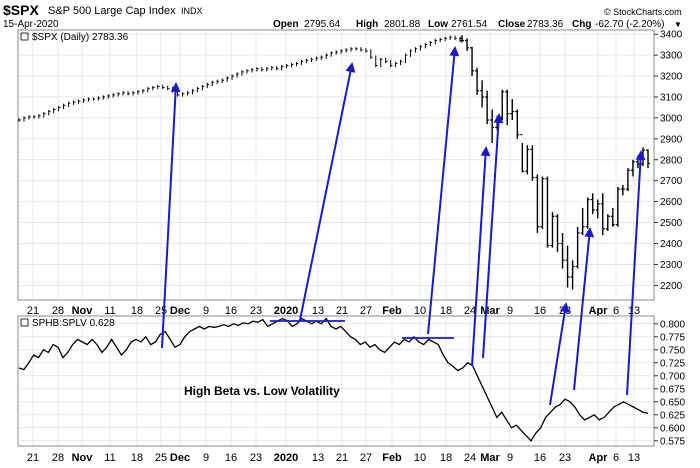 The image size is (700, 468). I want to click on index-name: S&P 500 Large Cap Index, so click(112, 11).